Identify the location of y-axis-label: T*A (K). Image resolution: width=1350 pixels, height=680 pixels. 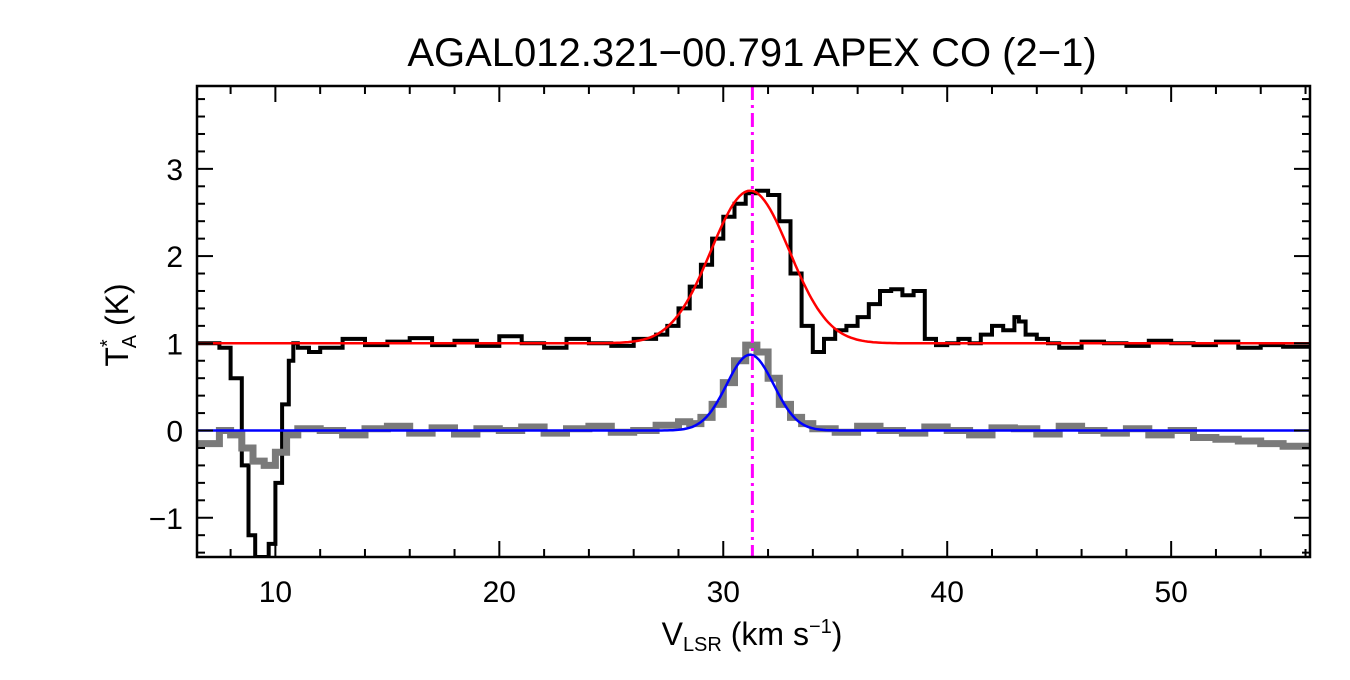
(119, 324).